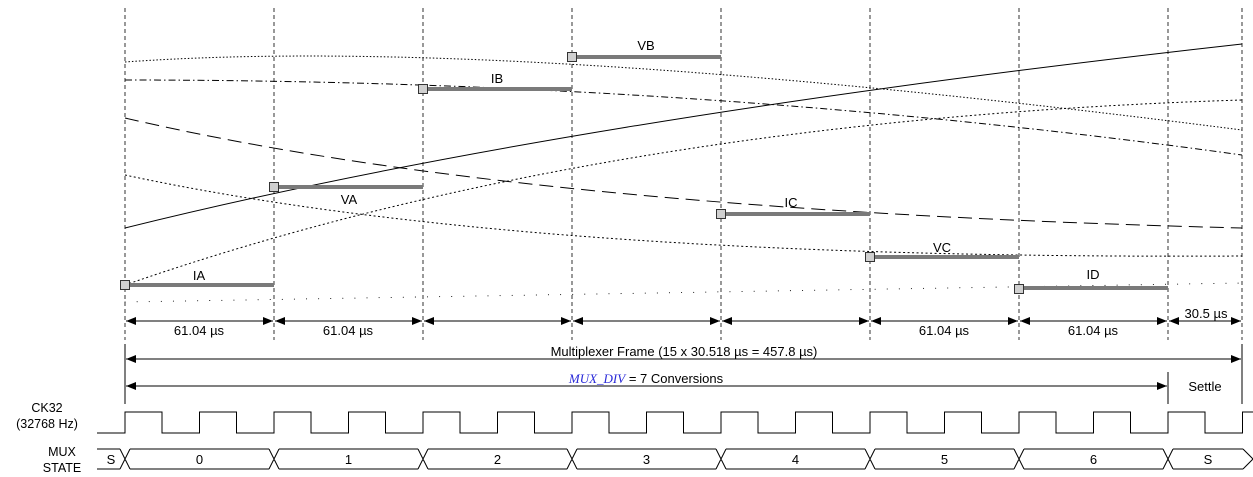  What do you see at coordinates (791, 202) in the screenshot?
I see `sample-label-ic: IC` at bounding box center [791, 202].